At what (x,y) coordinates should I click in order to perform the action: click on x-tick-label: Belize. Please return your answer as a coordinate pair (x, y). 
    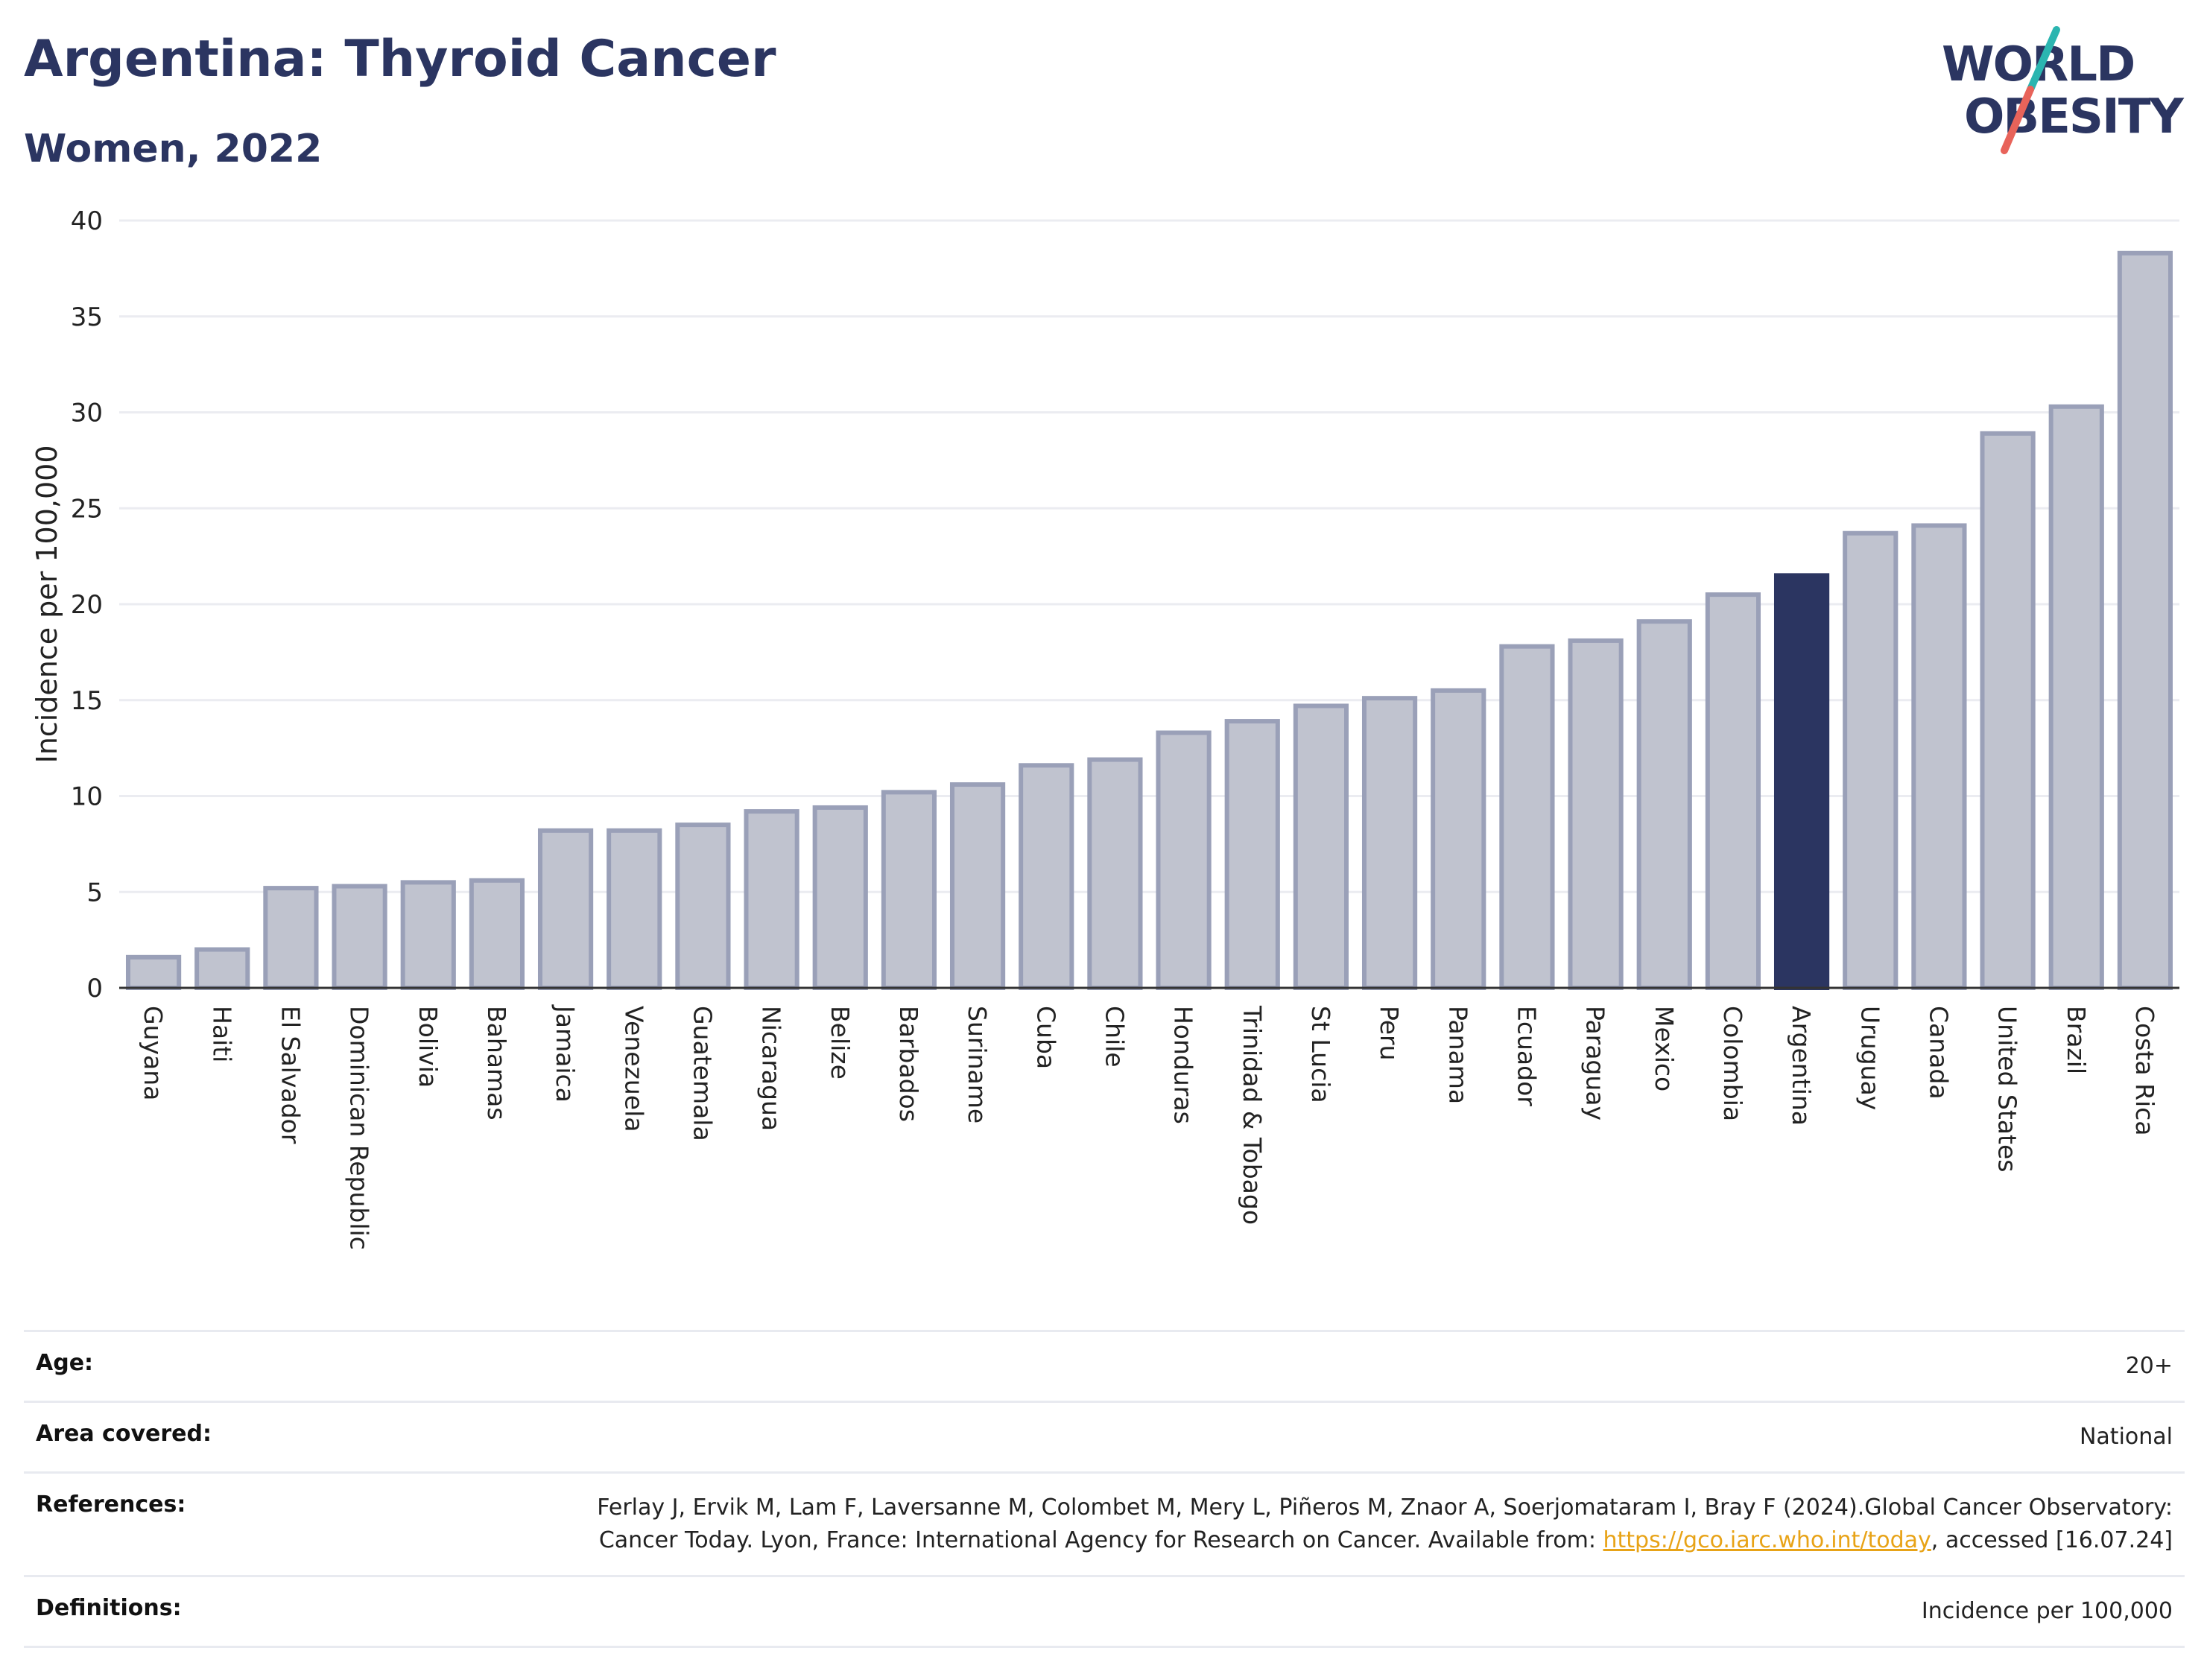
    Looking at the image, I should click on (840, 1043).